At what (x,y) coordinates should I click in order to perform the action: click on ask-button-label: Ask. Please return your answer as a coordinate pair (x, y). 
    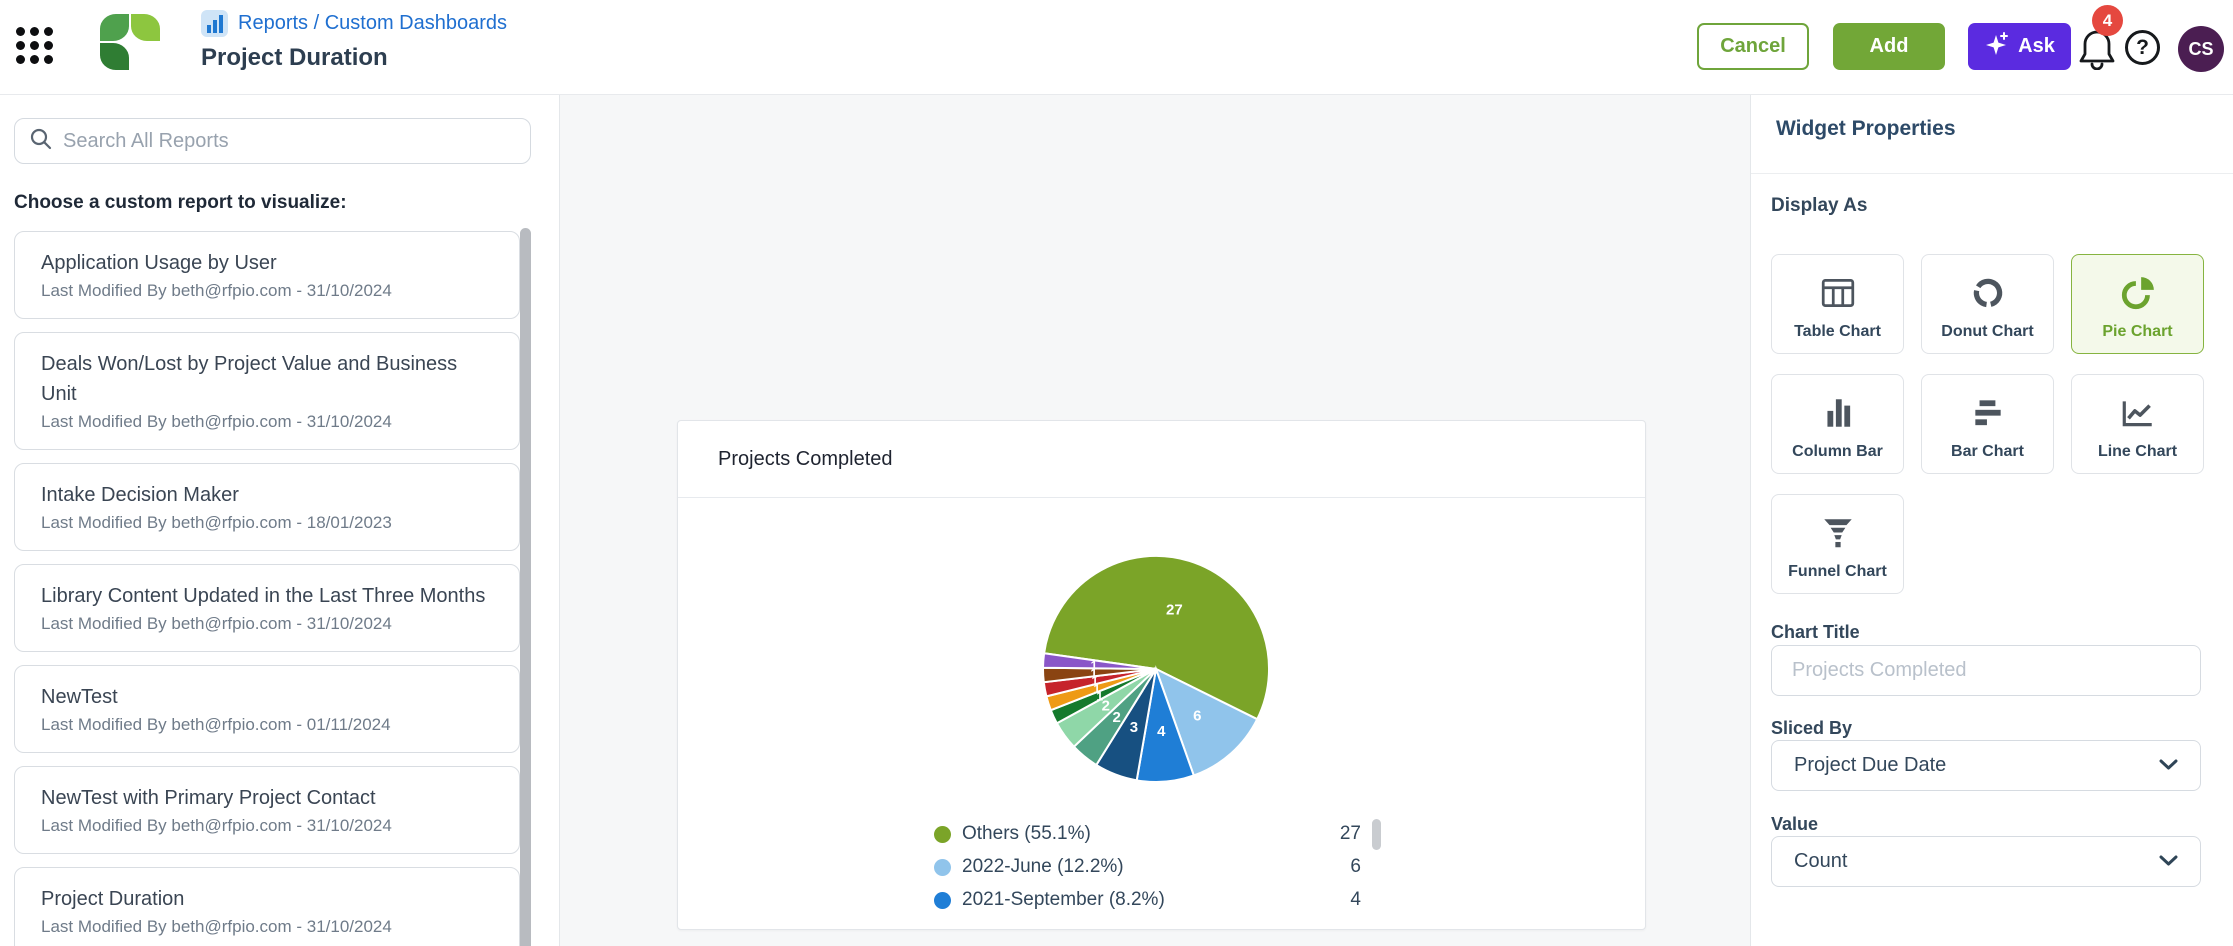
    Looking at the image, I should click on (2036, 46).